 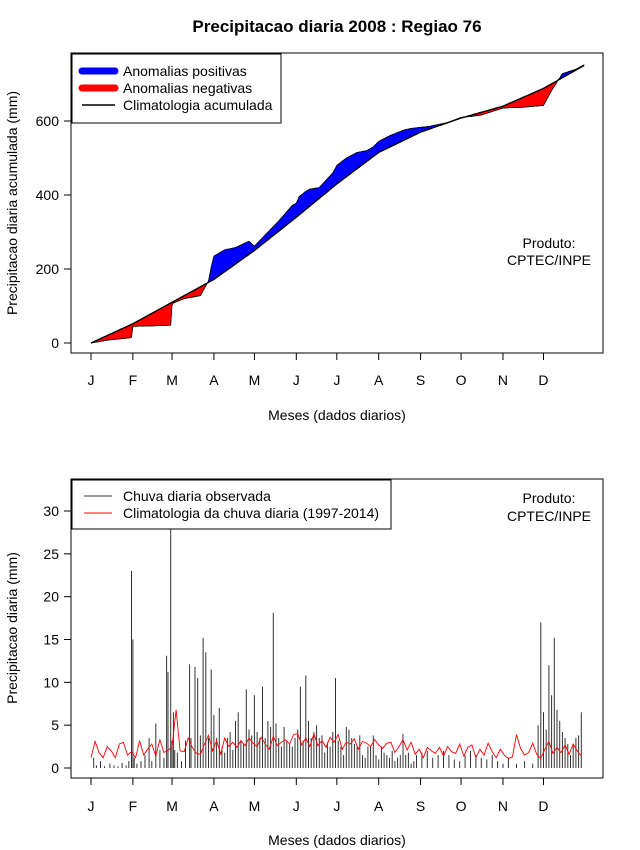 I want to click on y-tick-label-top-2: 400, so click(x=48, y=195).